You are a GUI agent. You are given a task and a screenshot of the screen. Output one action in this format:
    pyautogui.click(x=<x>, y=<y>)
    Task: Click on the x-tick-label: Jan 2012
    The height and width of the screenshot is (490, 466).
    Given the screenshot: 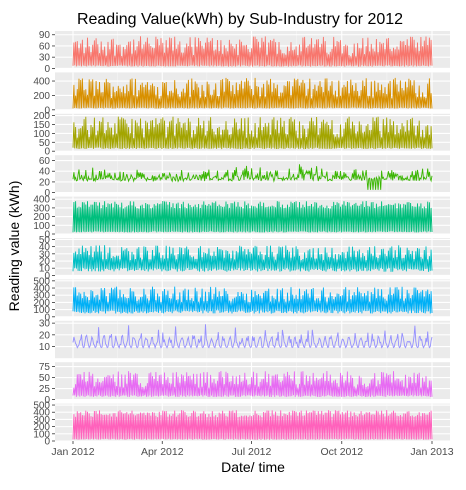 What is the action you would take?
    pyautogui.click(x=72, y=452)
    